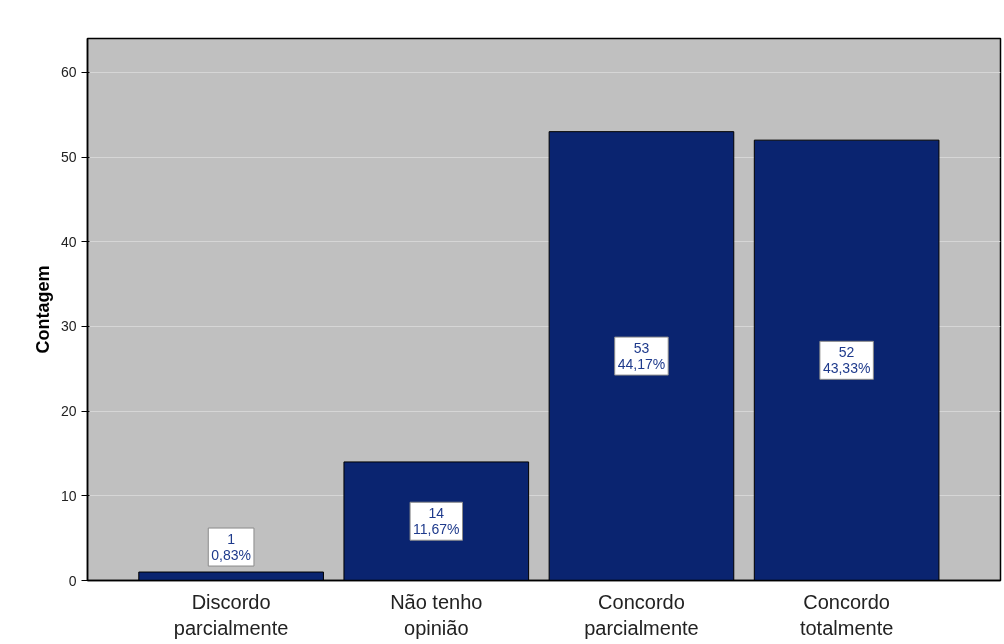 Image resolution: width=1004 pixels, height=644 pixels. Describe the element at coordinates (72, 580) in the screenshot. I see `y-tick-label: 0` at that location.